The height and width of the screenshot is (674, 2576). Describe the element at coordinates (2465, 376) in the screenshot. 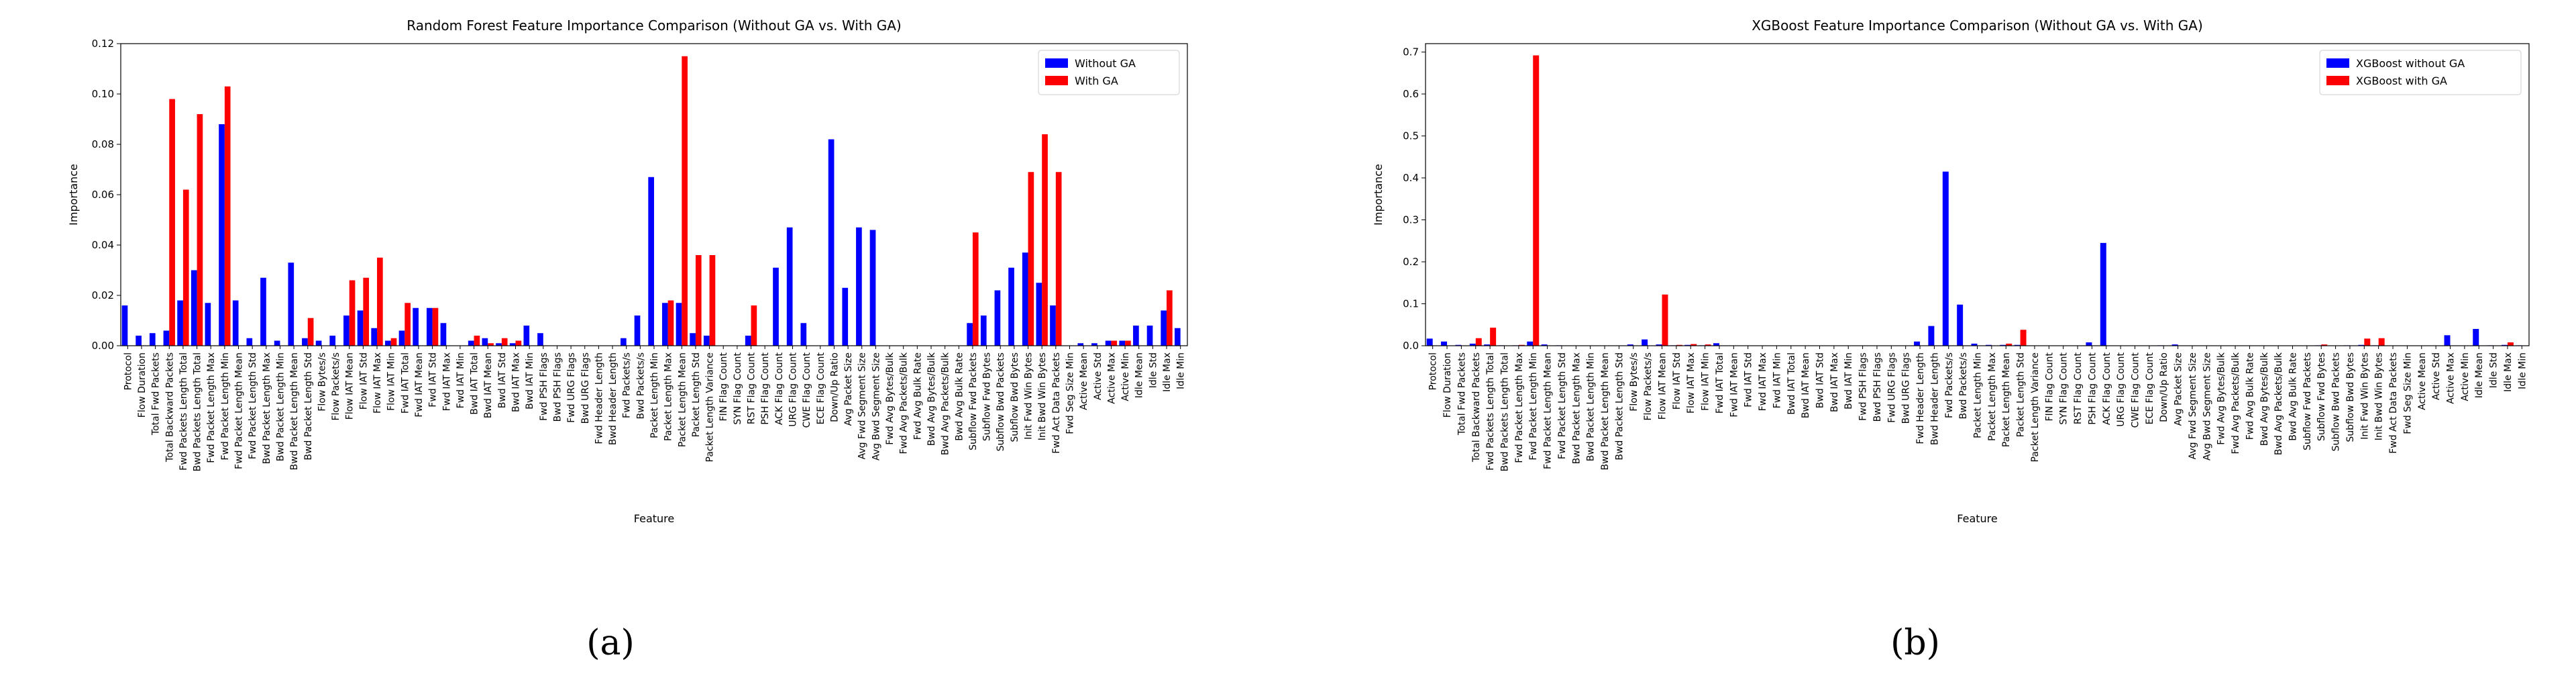

I see `x-tick-label: Active Min` at that location.